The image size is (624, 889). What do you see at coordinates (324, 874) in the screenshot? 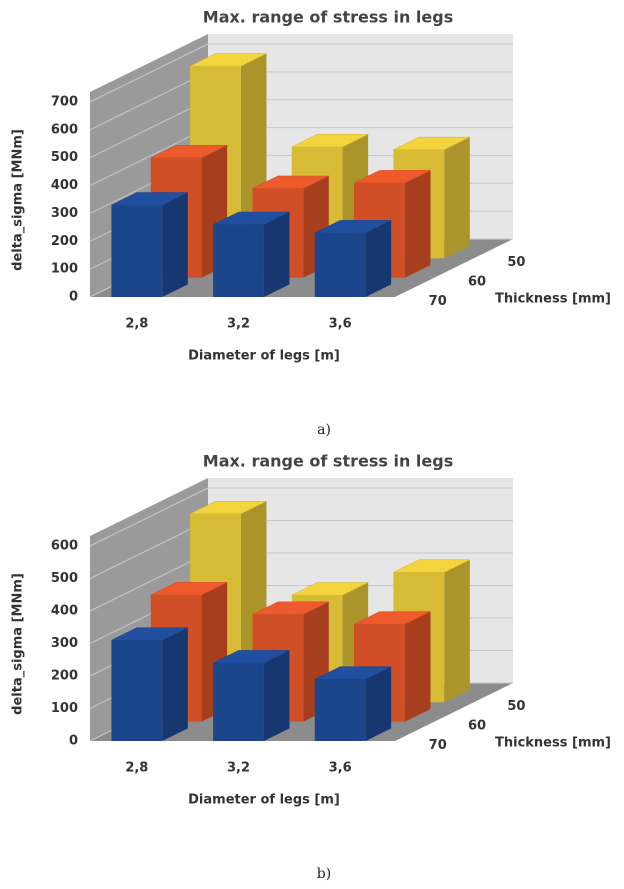
I see `caption: b)` at bounding box center [324, 874].